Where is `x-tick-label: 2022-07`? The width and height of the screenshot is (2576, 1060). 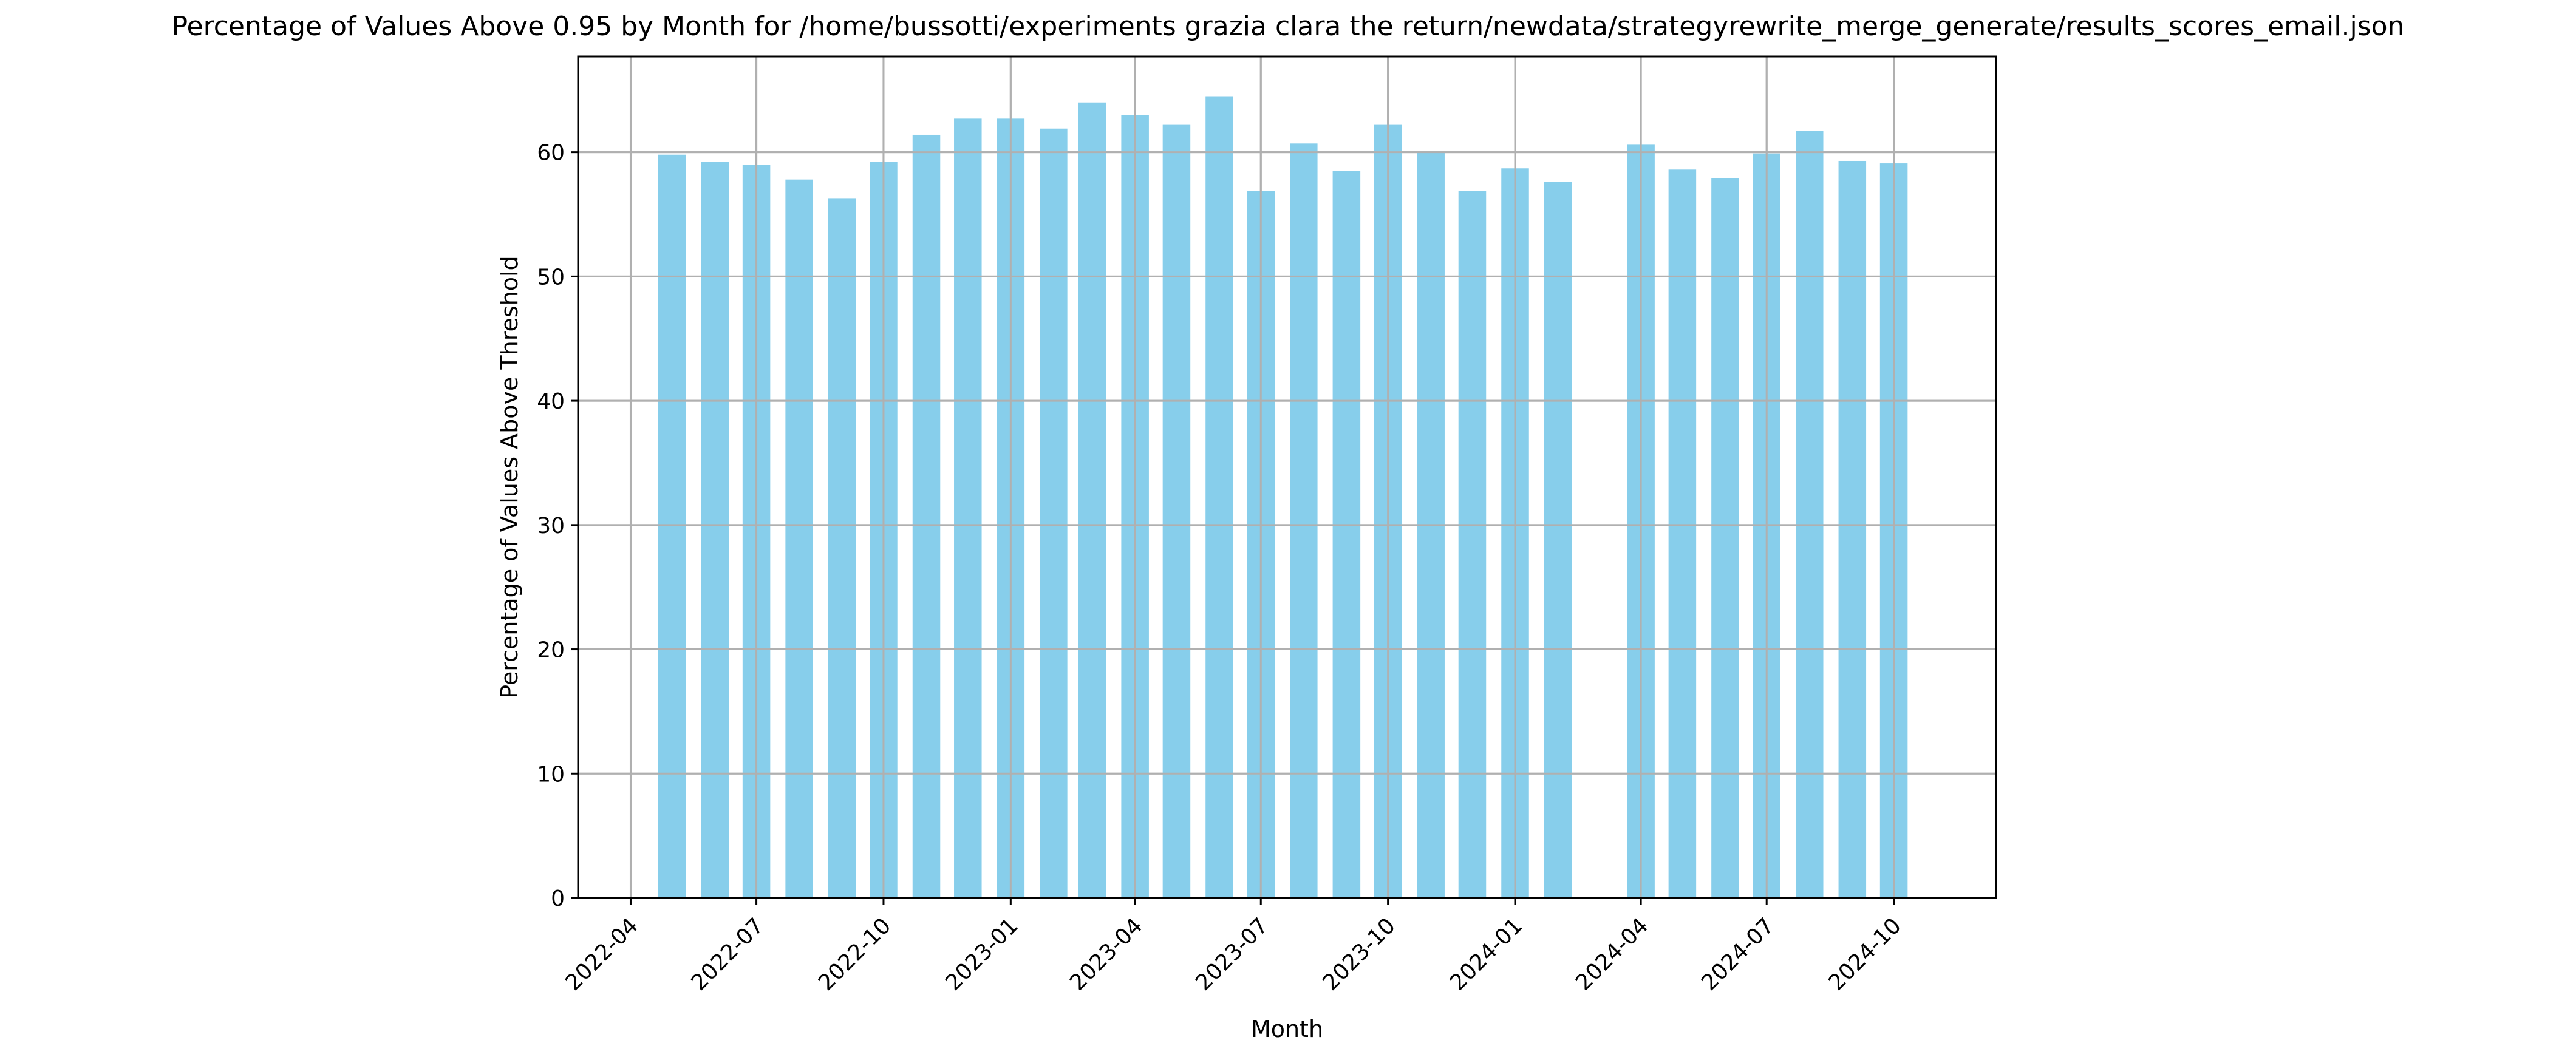
x-tick-label: 2022-07 is located at coordinates (728, 954).